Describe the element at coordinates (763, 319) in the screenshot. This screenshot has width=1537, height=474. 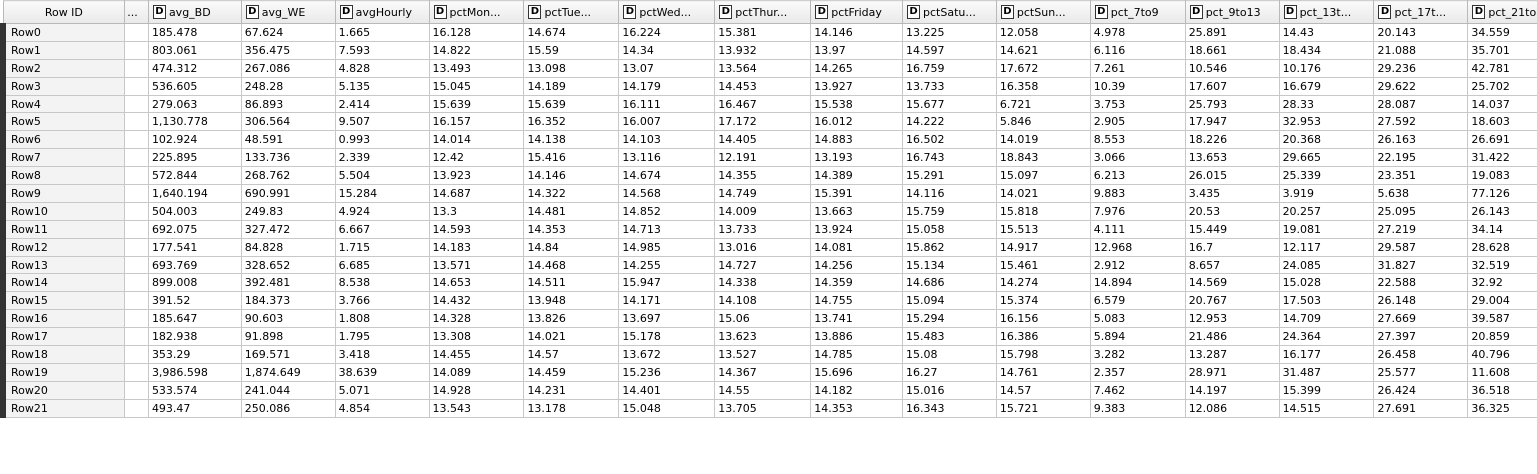
I see `table-cell: 15.06` at that location.